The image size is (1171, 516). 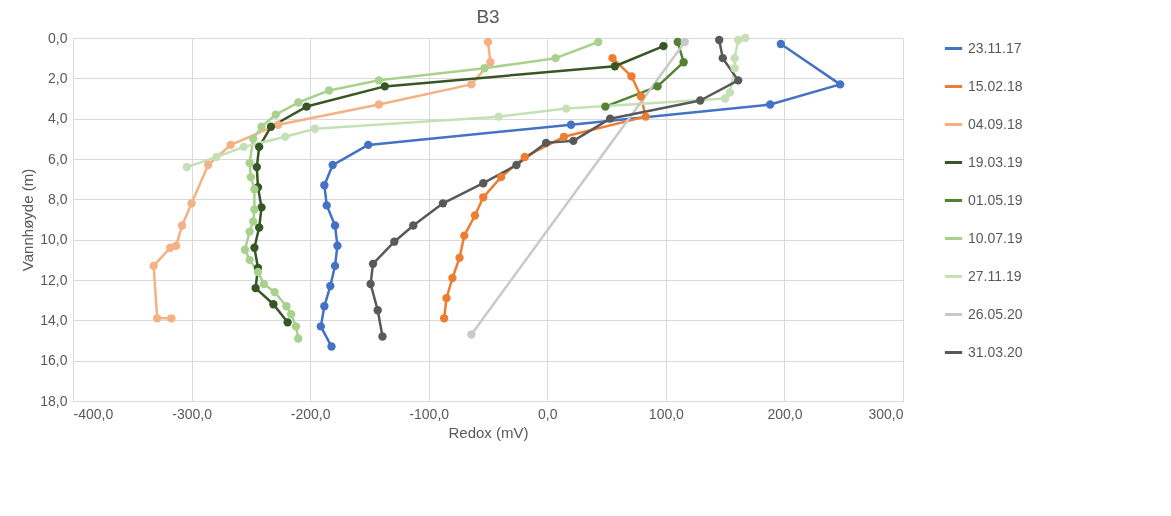 I want to click on y-tick-label: 18,0, so click(x=54, y=400).